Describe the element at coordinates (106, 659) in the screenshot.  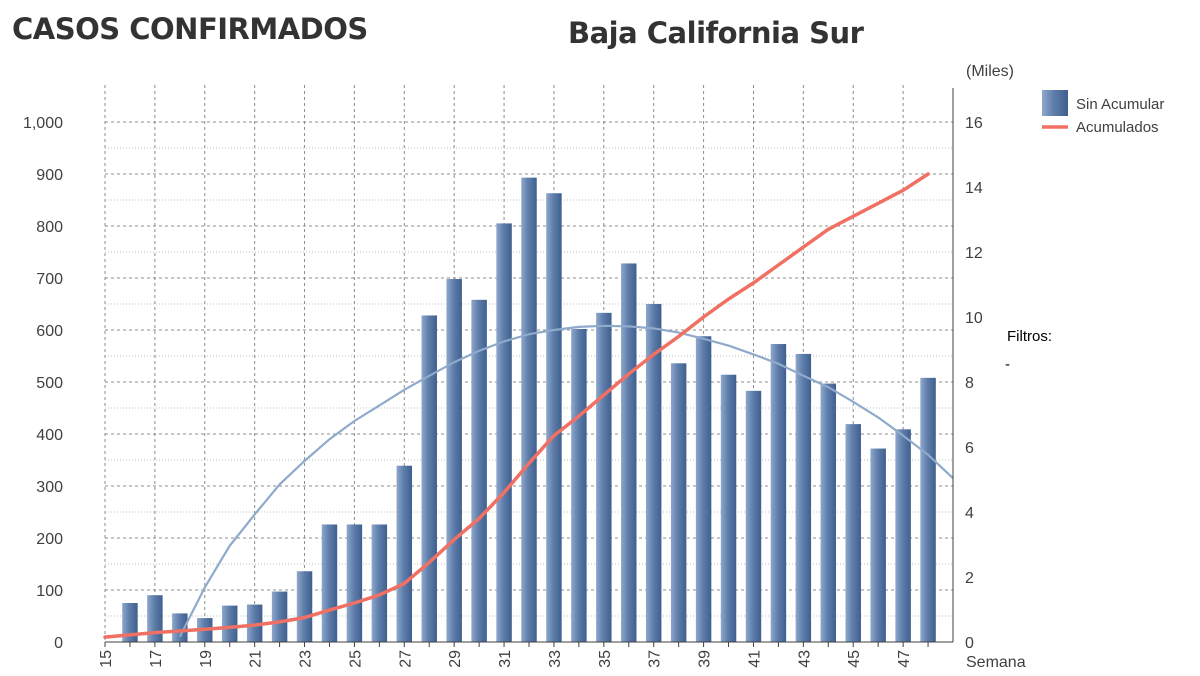
I see `x-tick-label: 15` at that location.